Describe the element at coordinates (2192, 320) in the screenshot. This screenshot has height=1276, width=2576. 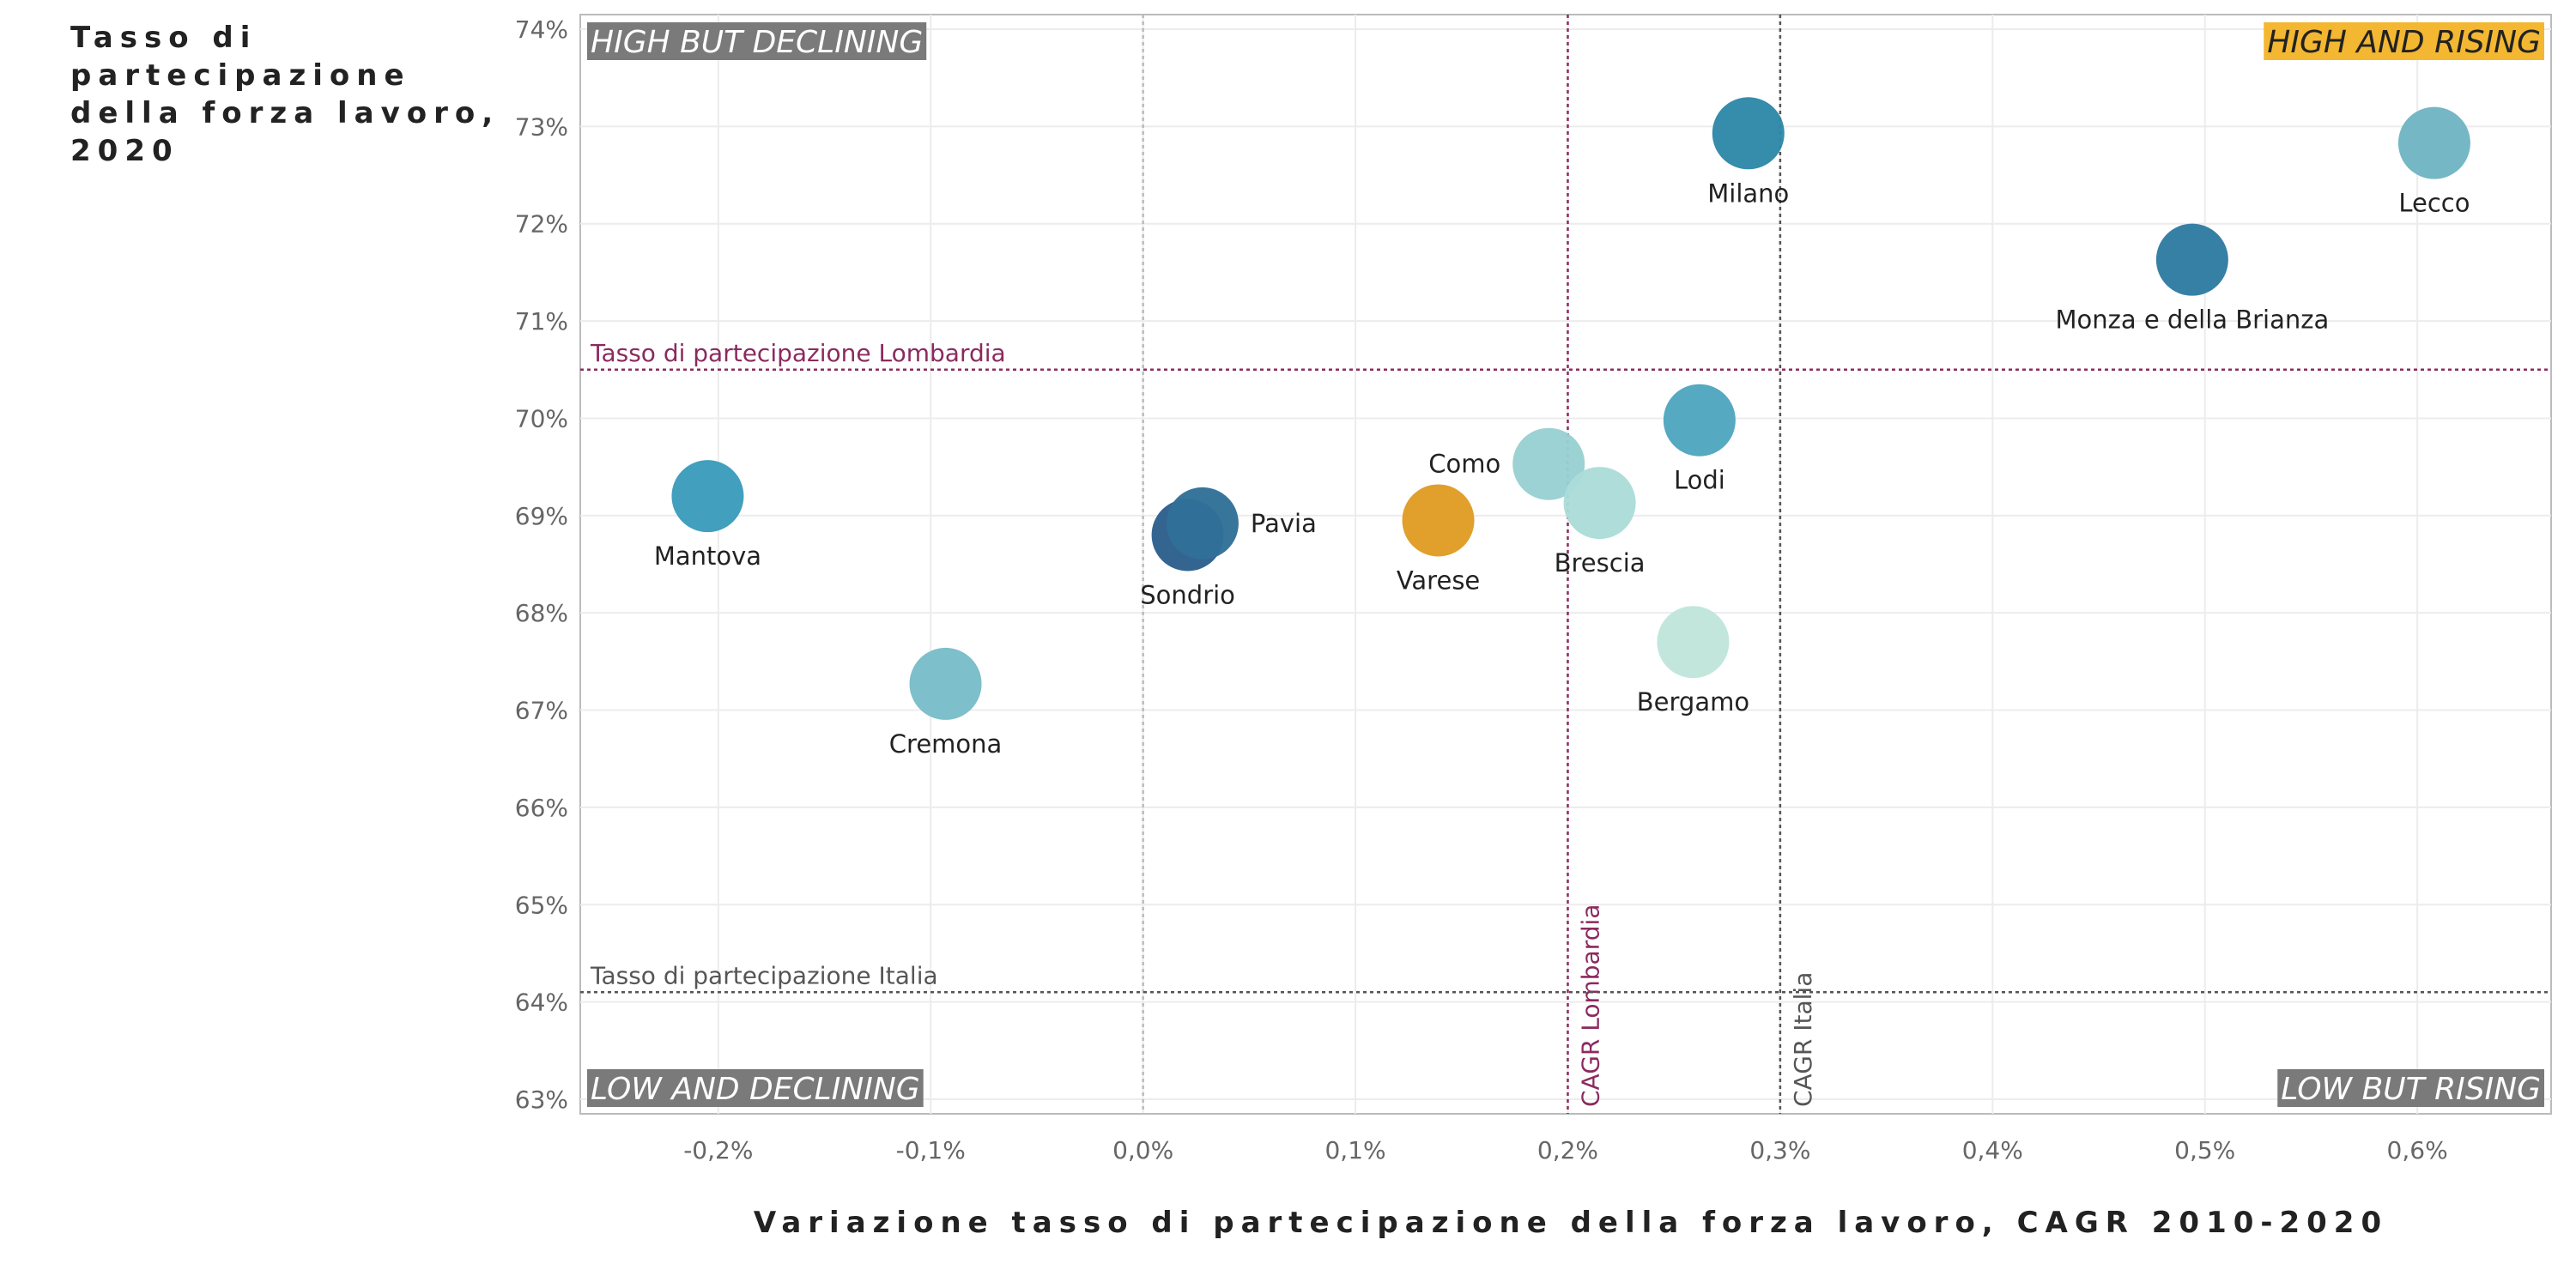
I see `data-point-label: Monza e della Brianza` at that location.